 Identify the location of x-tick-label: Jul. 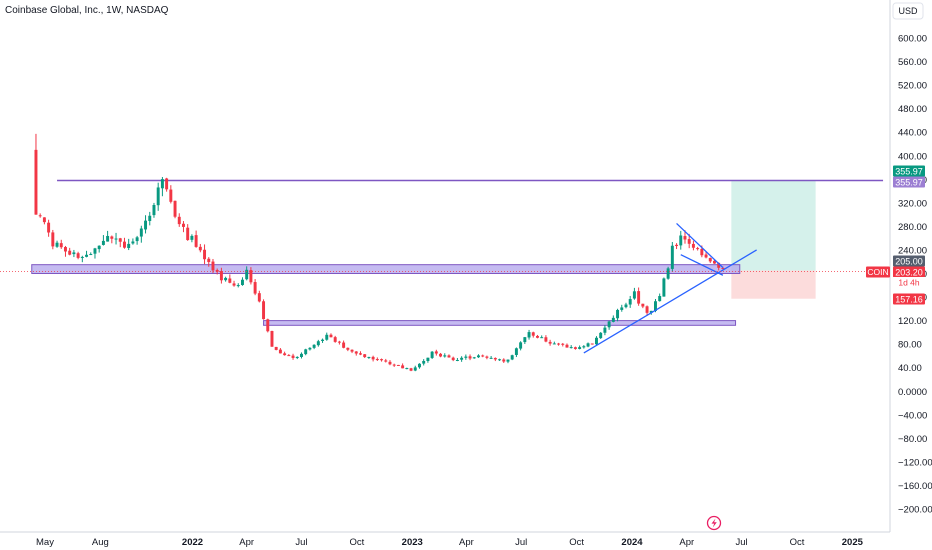
(521, 542).